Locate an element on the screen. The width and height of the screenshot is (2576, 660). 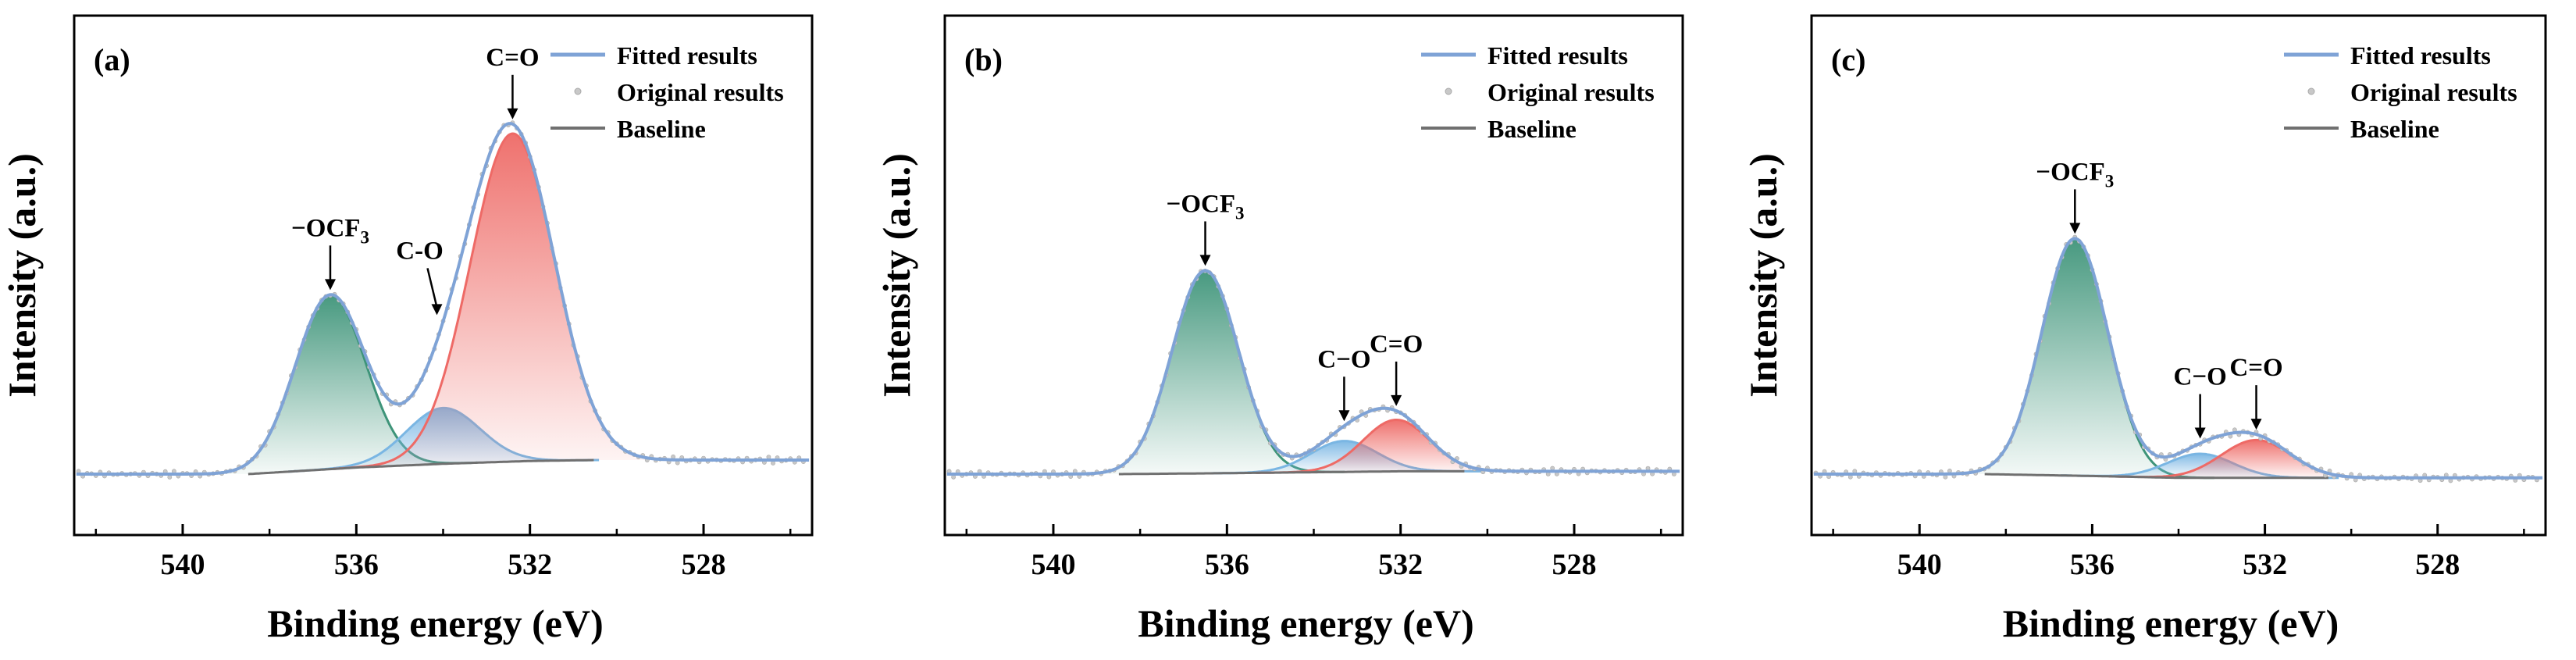
annotation-label: C-O is located at coordinates (420, 251).